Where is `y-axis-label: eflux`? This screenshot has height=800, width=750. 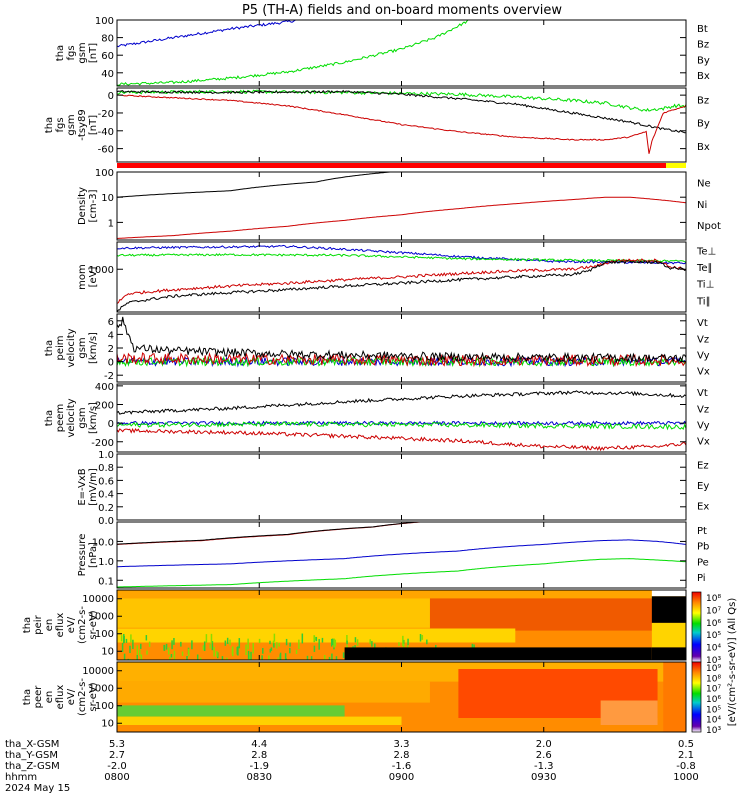
y-axis-label: eflux is located at coordinates (60, 697).